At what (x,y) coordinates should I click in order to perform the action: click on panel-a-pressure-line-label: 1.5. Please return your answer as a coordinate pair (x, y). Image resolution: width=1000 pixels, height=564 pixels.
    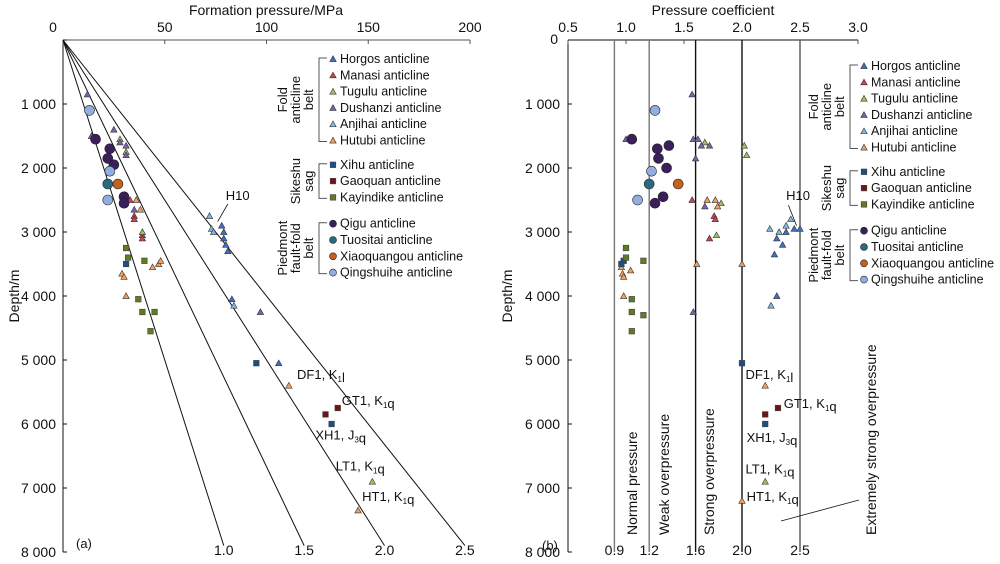
    Looking at the image, I should click on (304, 550).